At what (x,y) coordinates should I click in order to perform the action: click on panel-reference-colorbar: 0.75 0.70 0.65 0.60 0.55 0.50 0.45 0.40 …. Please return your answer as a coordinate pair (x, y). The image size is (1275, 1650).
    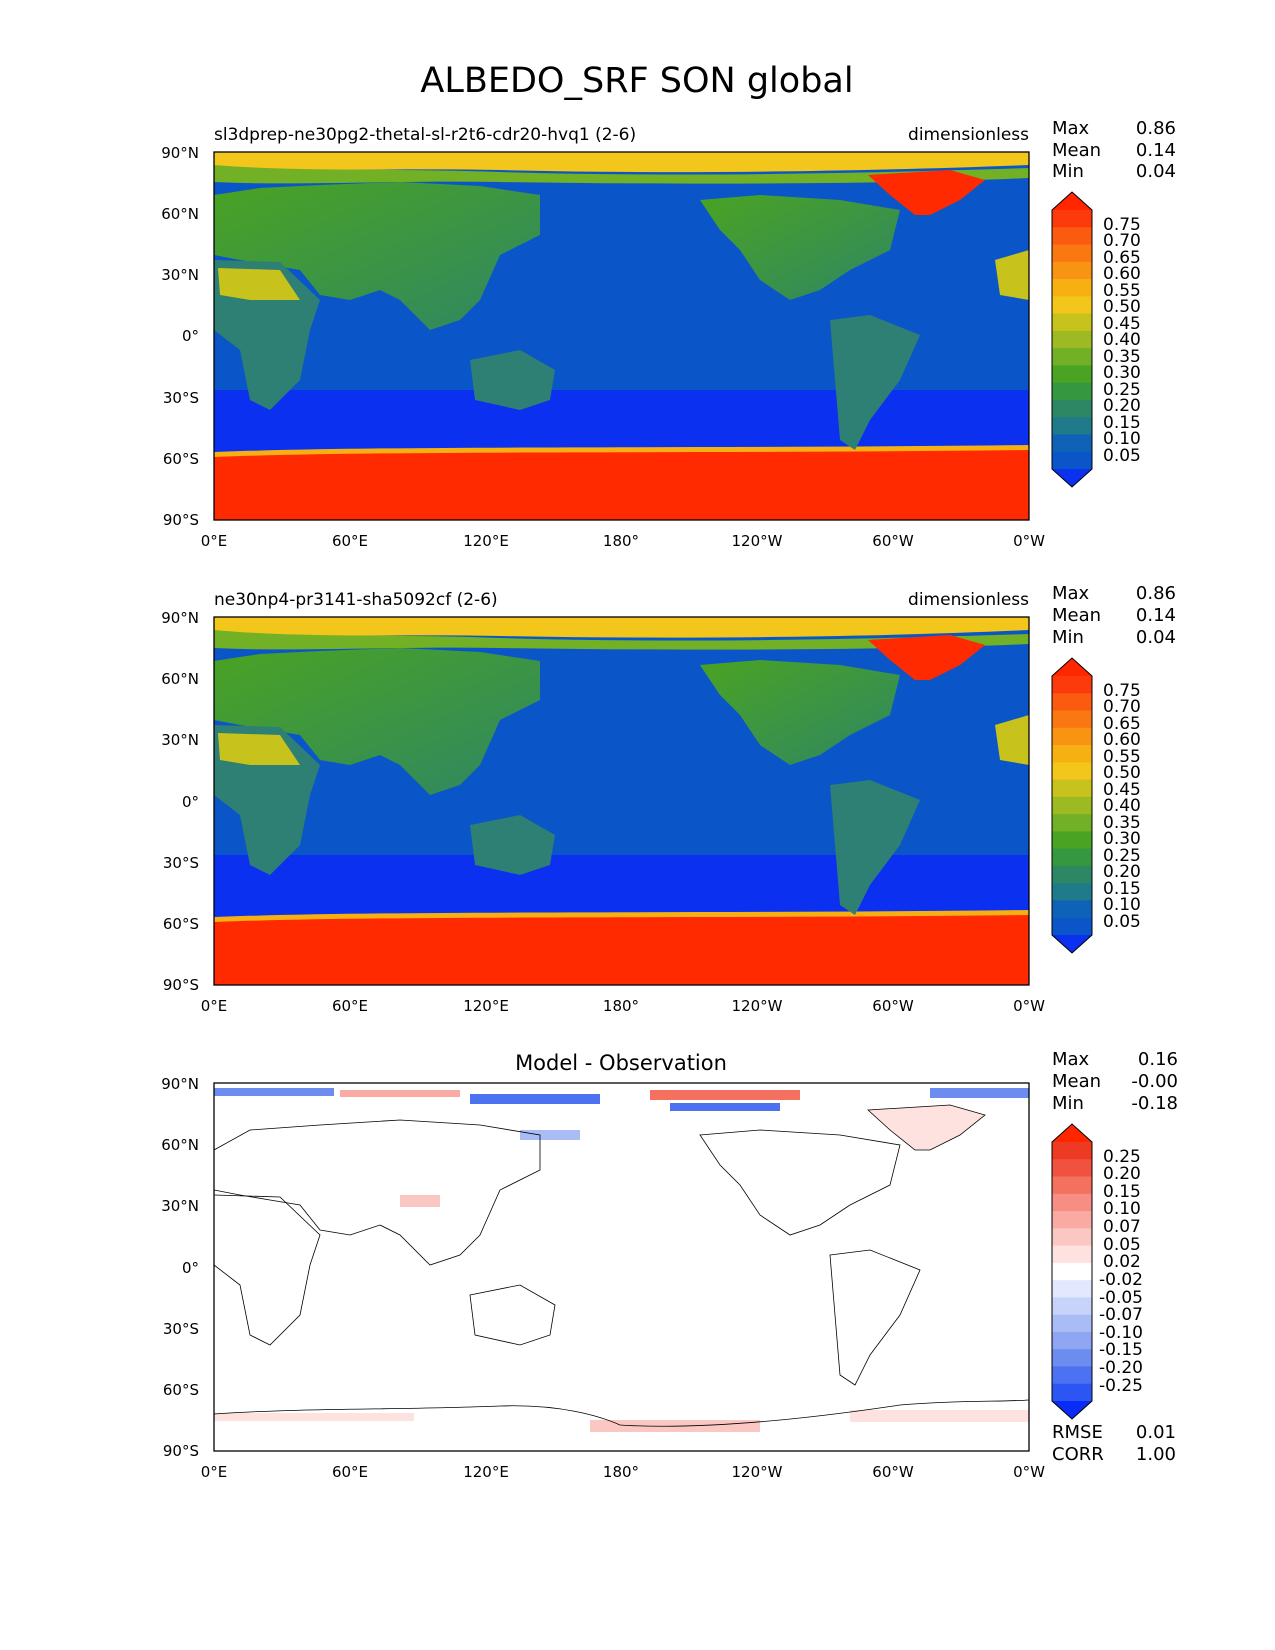
    Looking at the image, I should click on (1096, 805).